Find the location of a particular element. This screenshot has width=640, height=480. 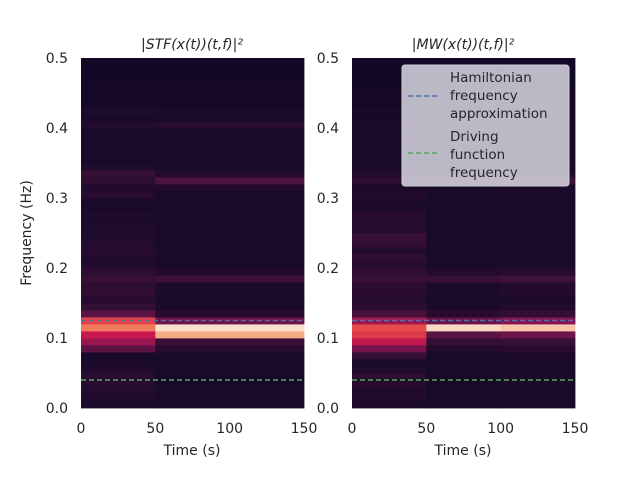

stft-title: |STF(x(t))(t,f)|² is located at coordinates (192, 45).